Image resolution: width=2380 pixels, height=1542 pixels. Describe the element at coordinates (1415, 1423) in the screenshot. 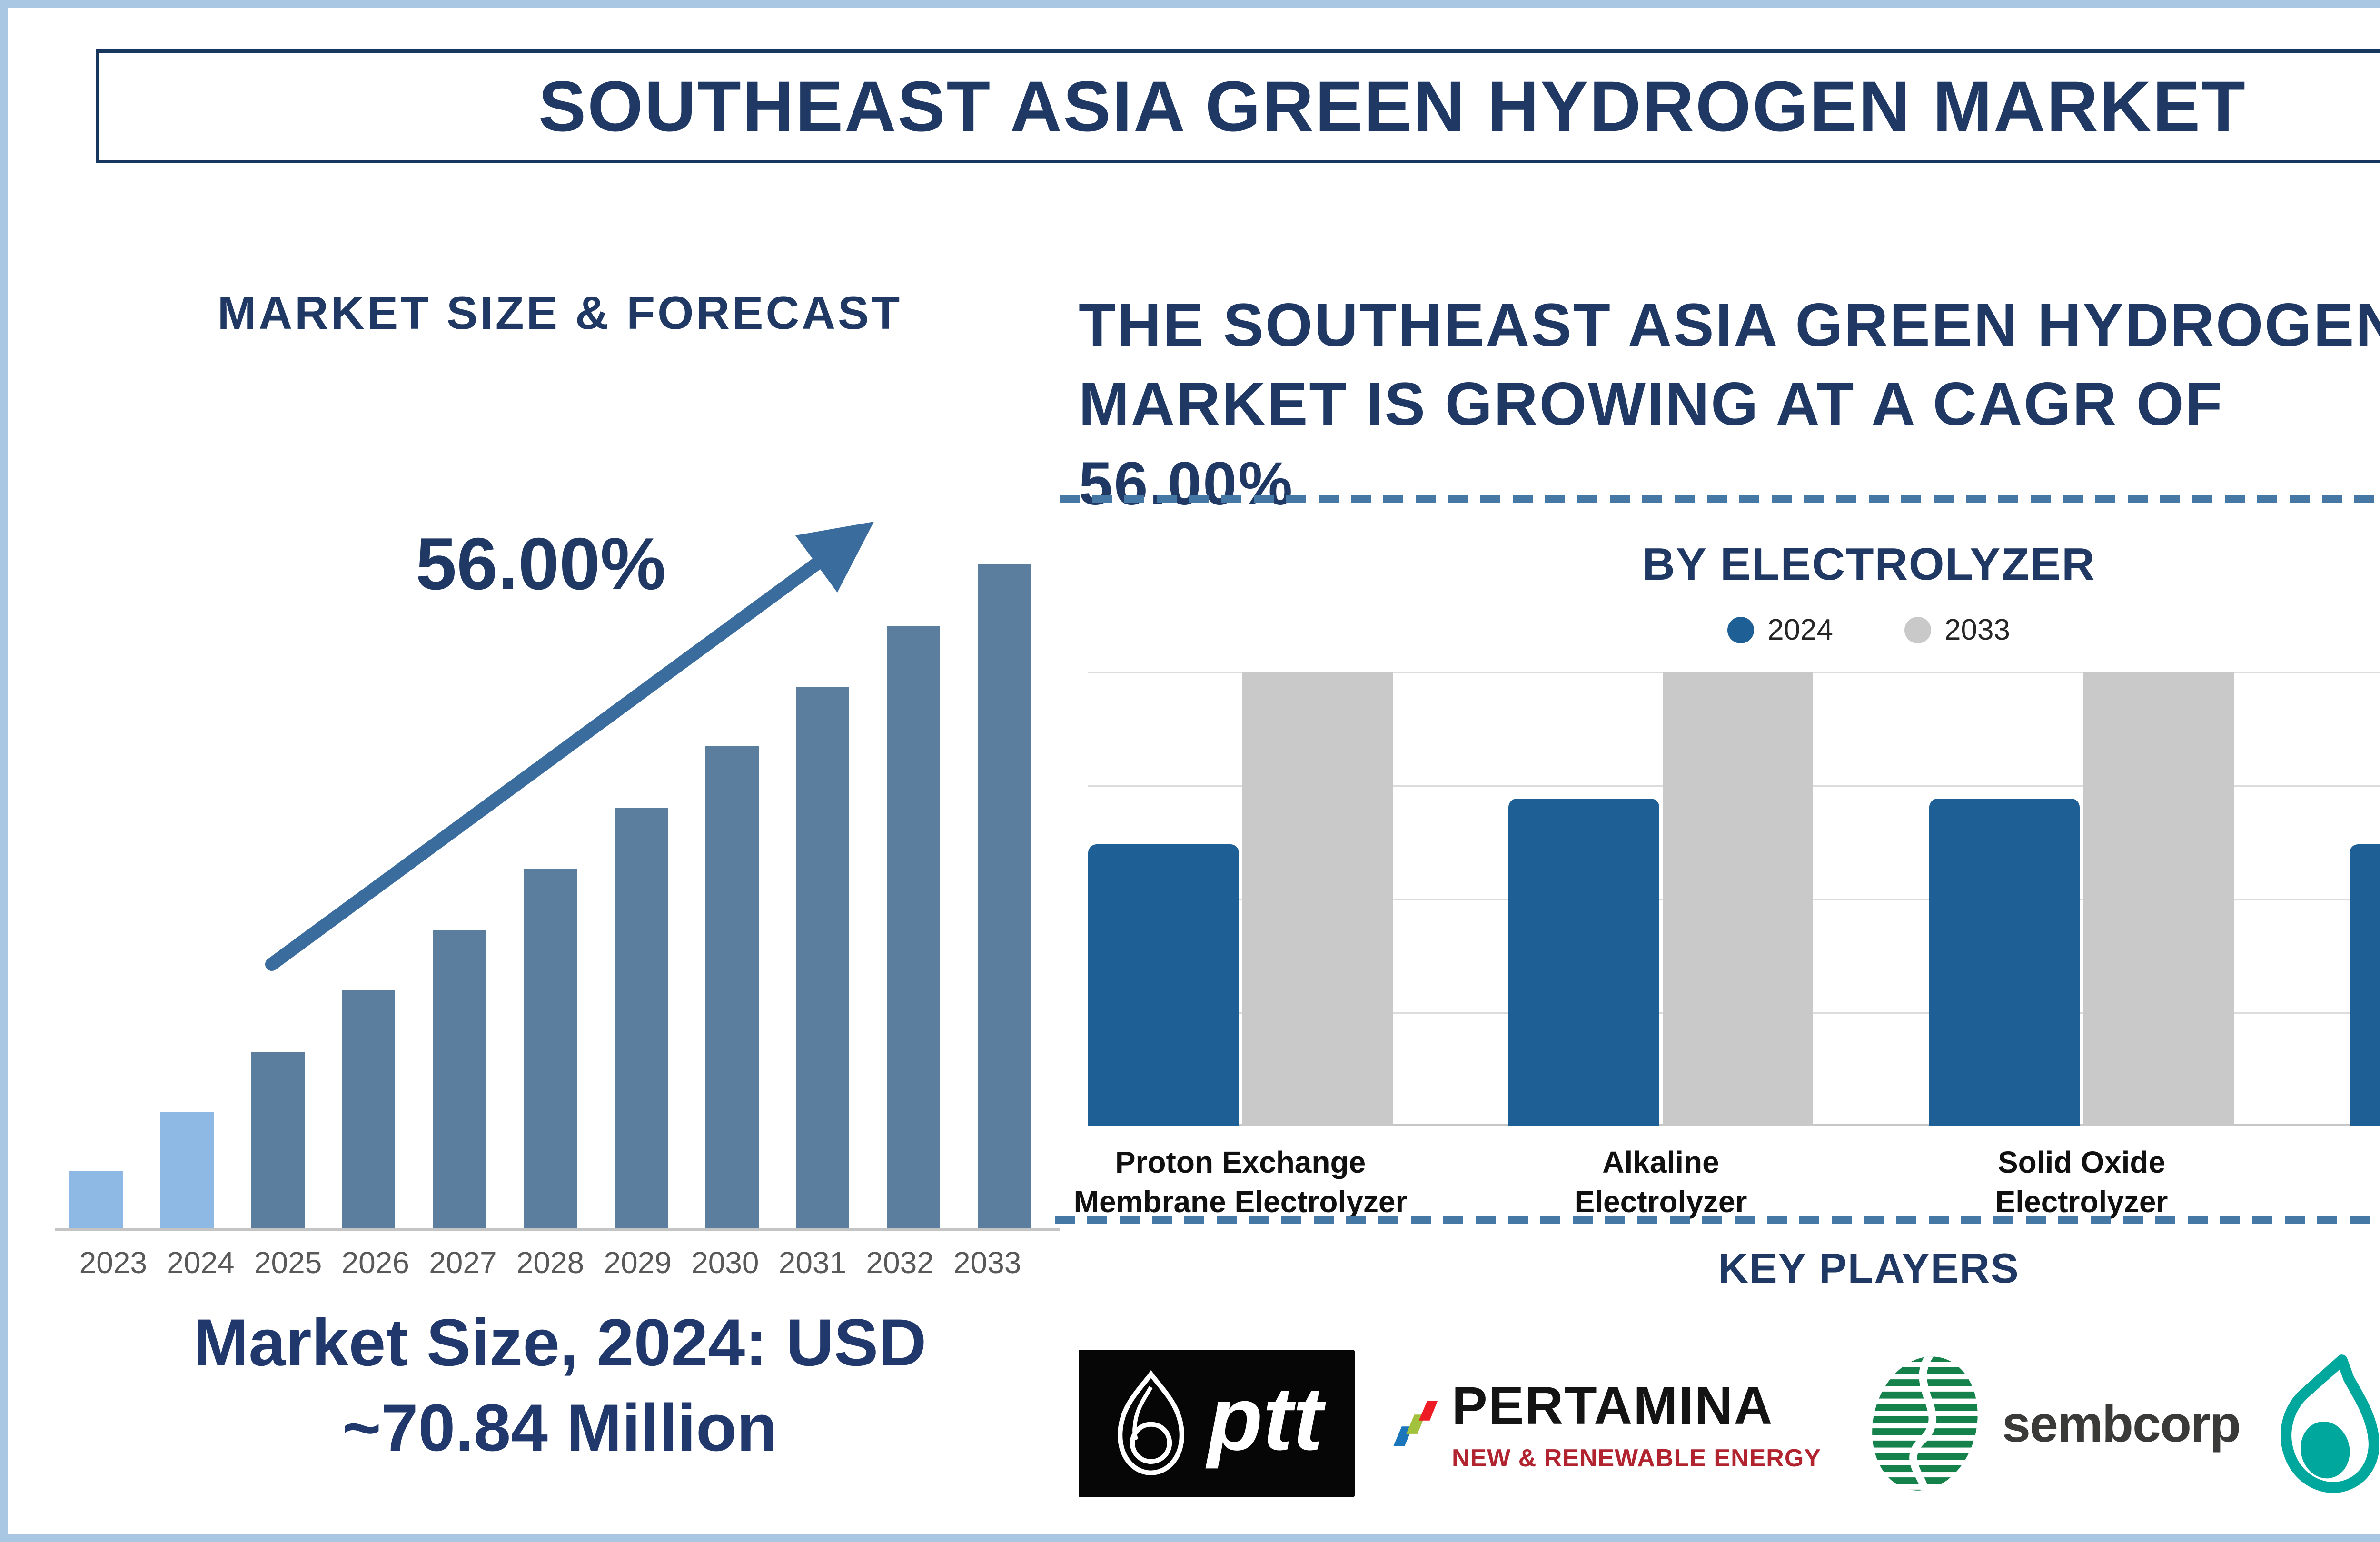

I see `pertamina-arrow-icon` at that location.